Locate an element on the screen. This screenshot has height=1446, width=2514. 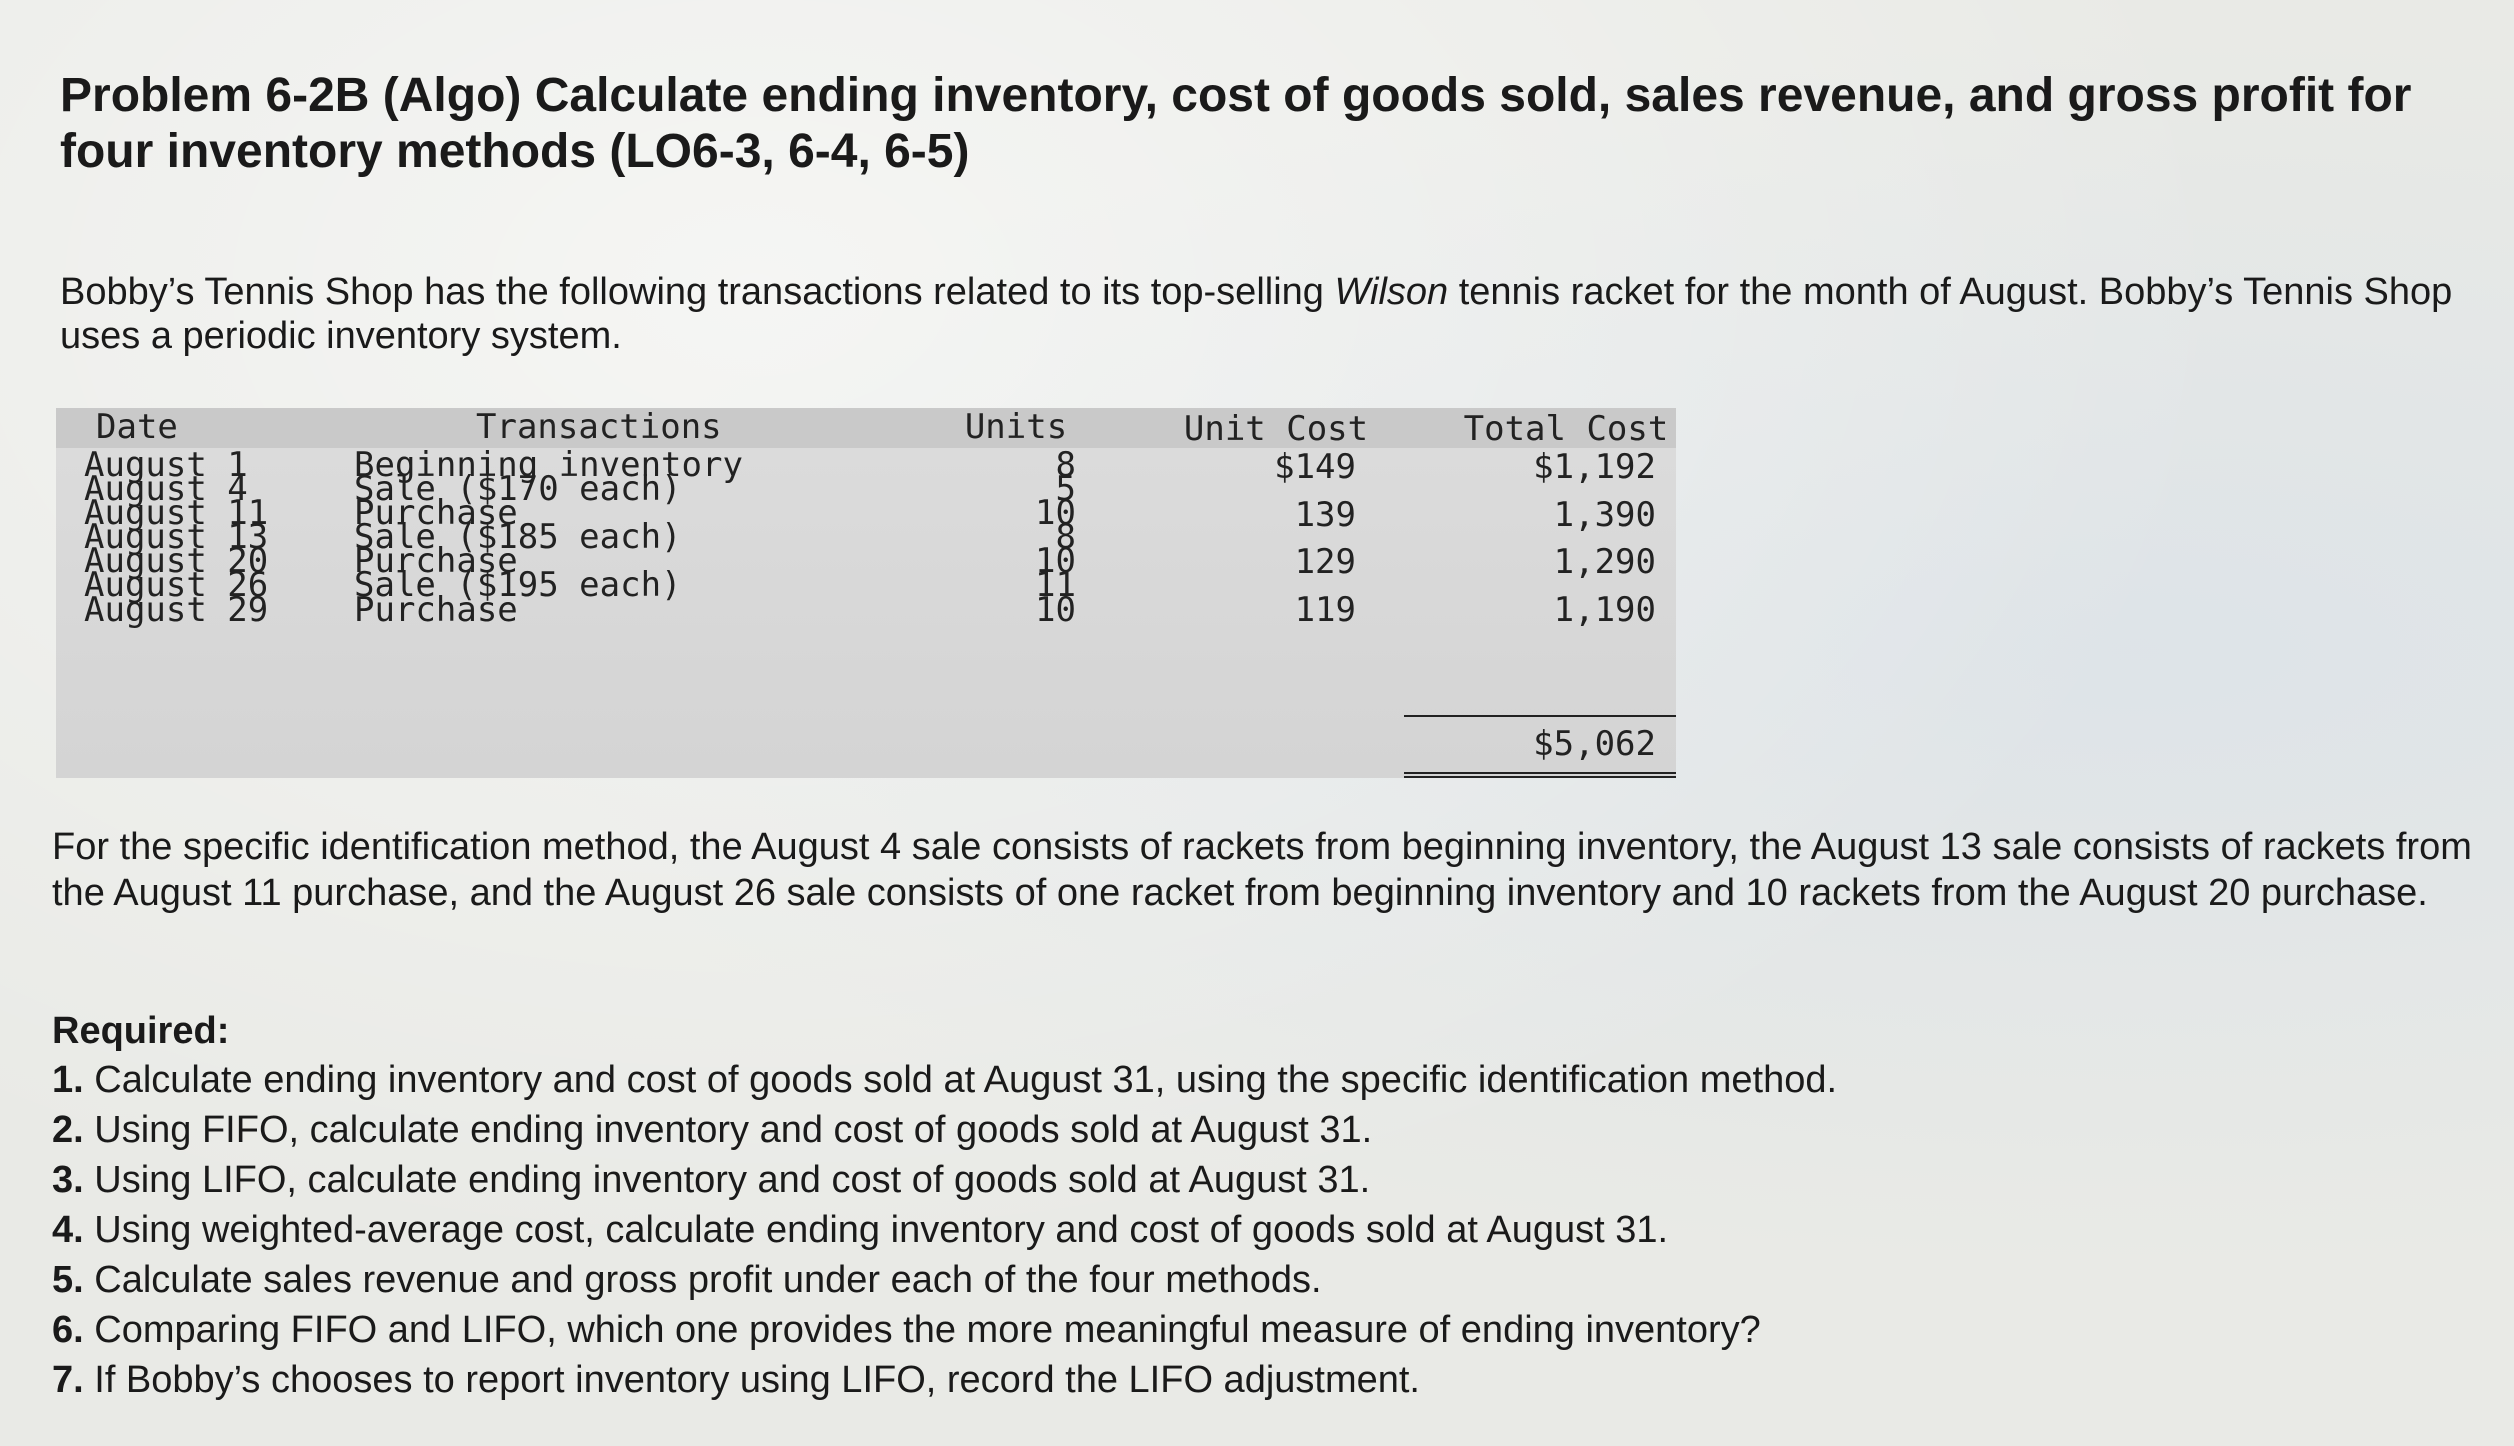
row-transaction: Sale ($170 each) is located at coordinates (518, 489).